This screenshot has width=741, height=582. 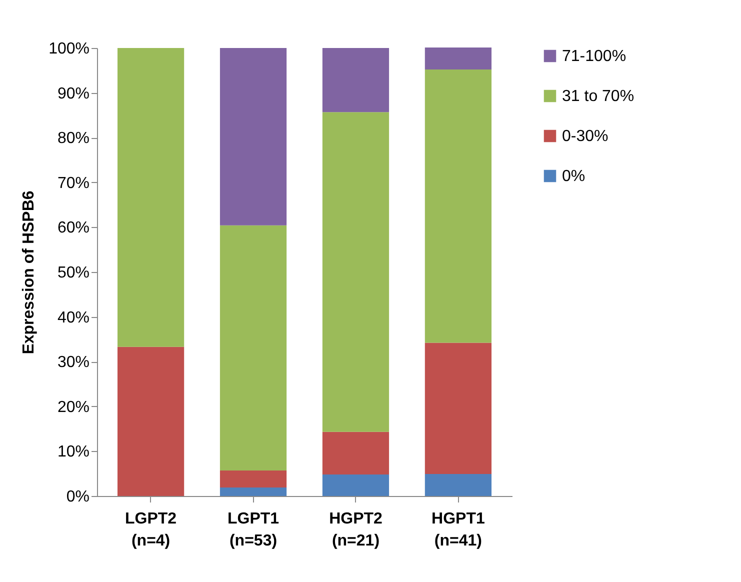 What do you see at coordinates (69, 49) in the screenshot?
I see `y-tick-label: 100%` at bounding box center [69, 49].